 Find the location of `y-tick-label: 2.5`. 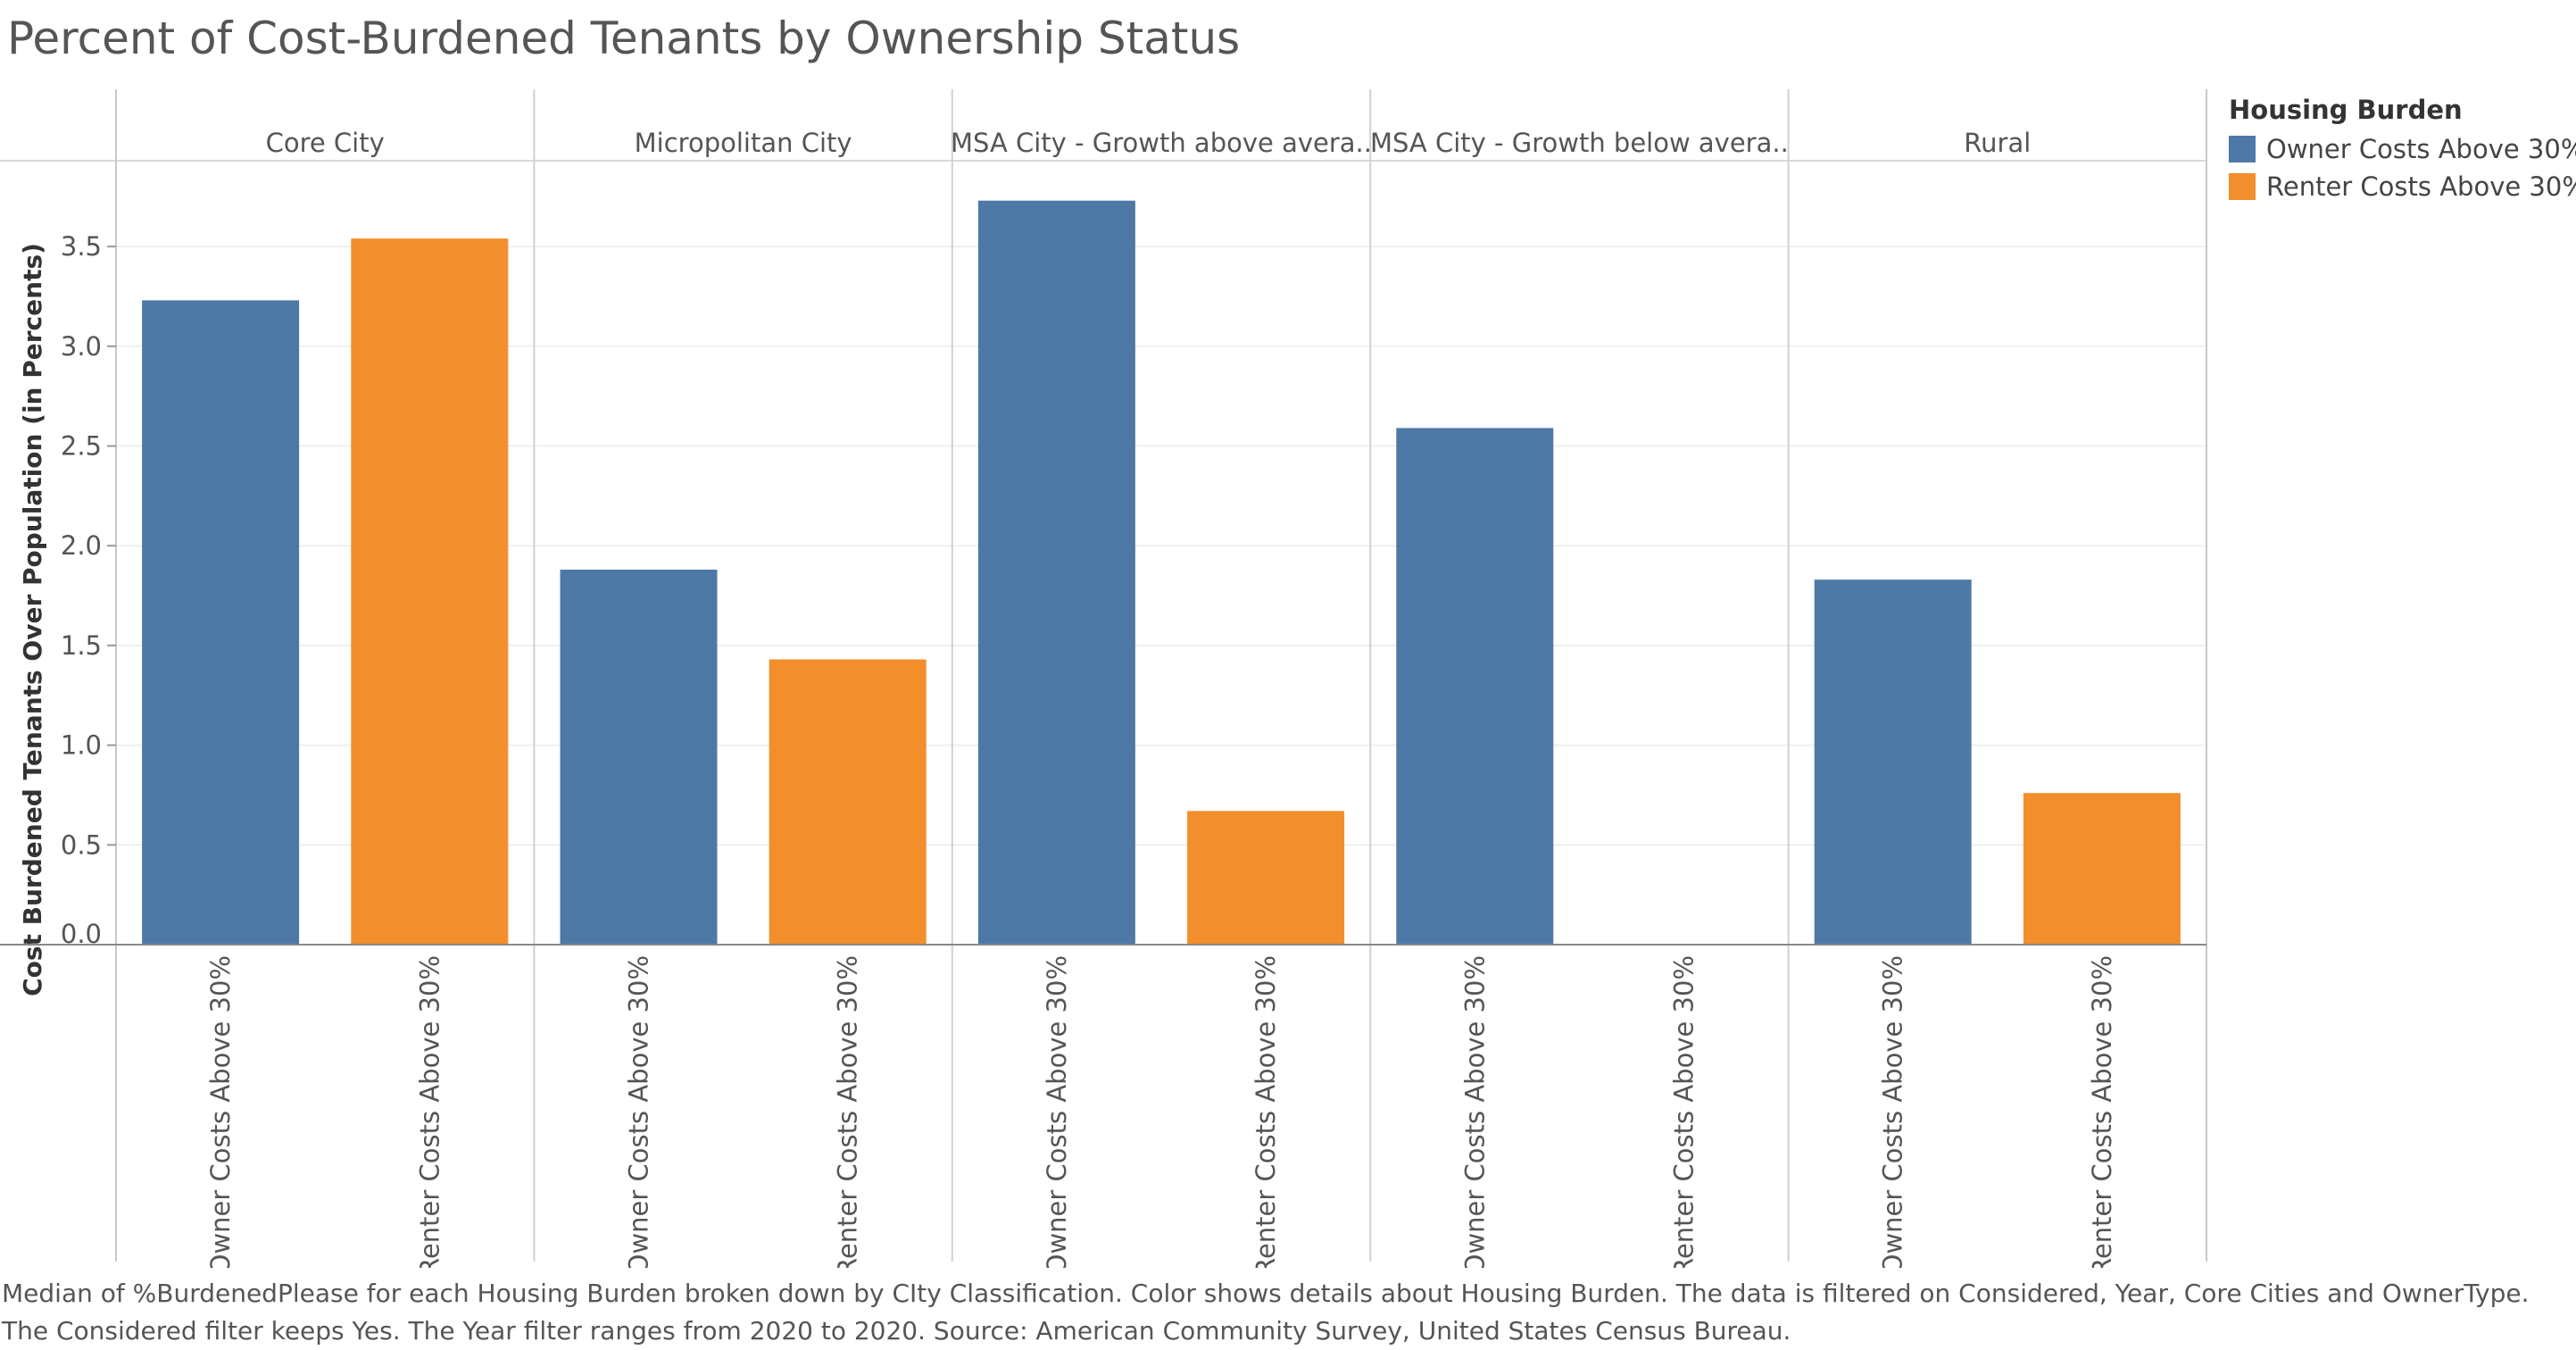

y-tick-label: 2.5 is located at coordinates (81, 447).